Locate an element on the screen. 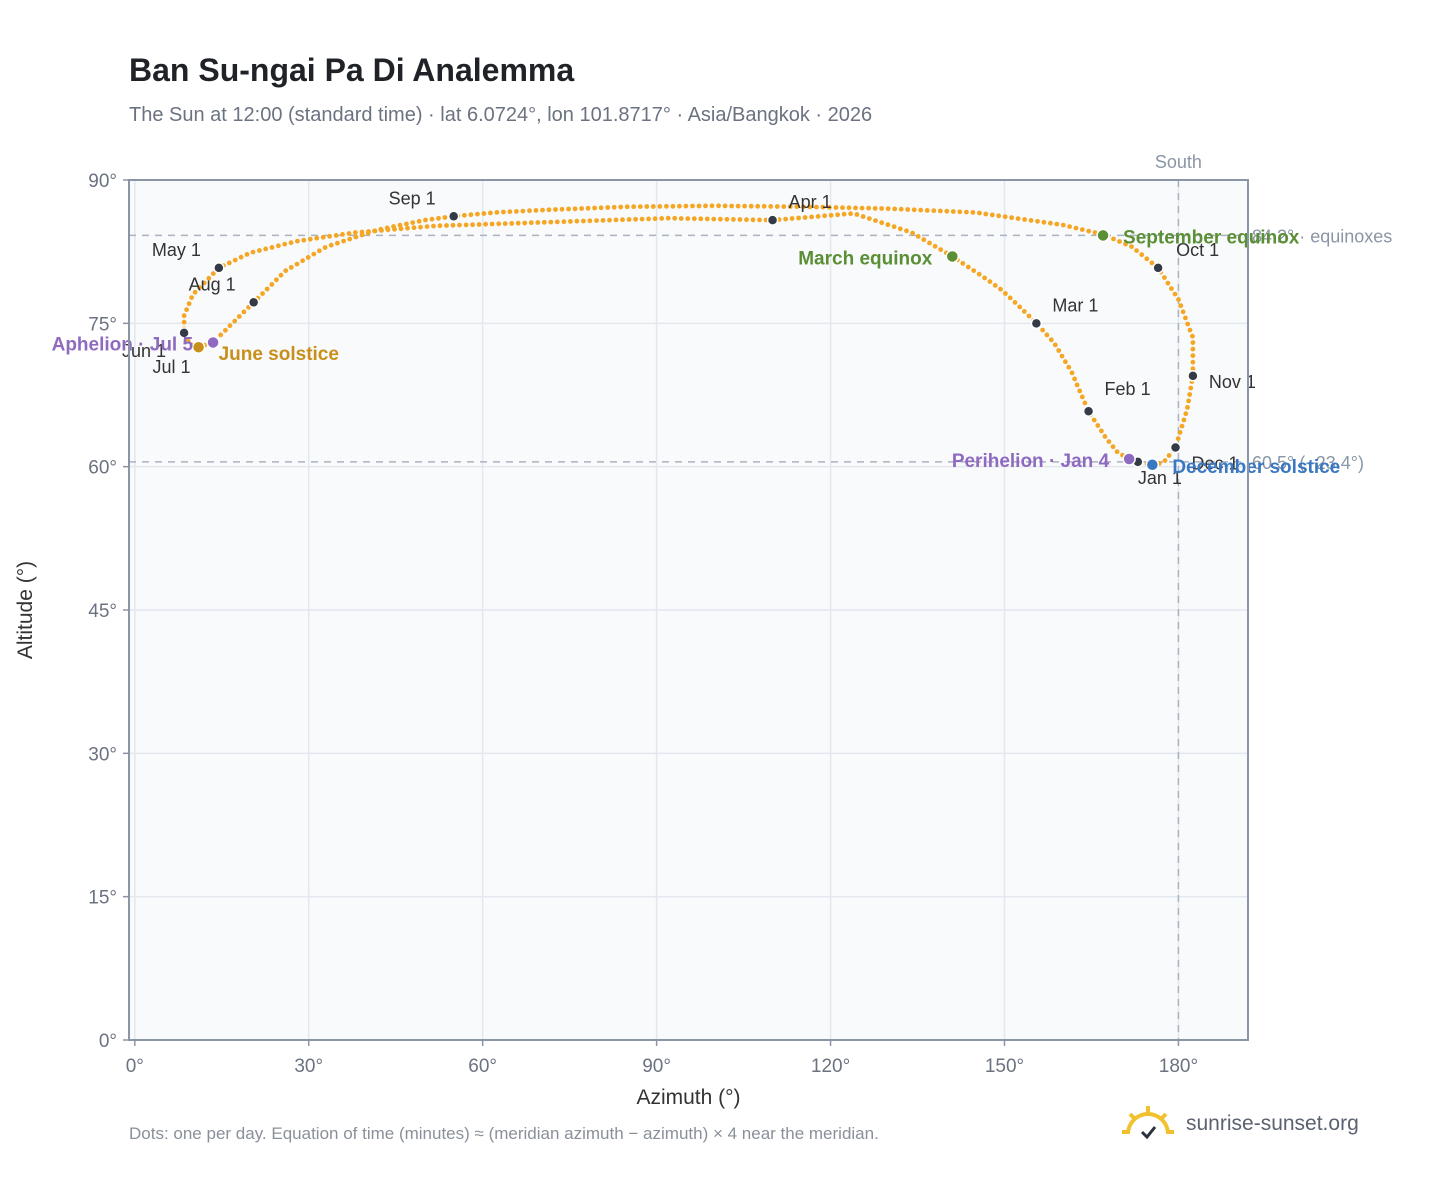  chart-title: Ban Su-ngai Pa Di Analemma is located at coordinates (352, 70).